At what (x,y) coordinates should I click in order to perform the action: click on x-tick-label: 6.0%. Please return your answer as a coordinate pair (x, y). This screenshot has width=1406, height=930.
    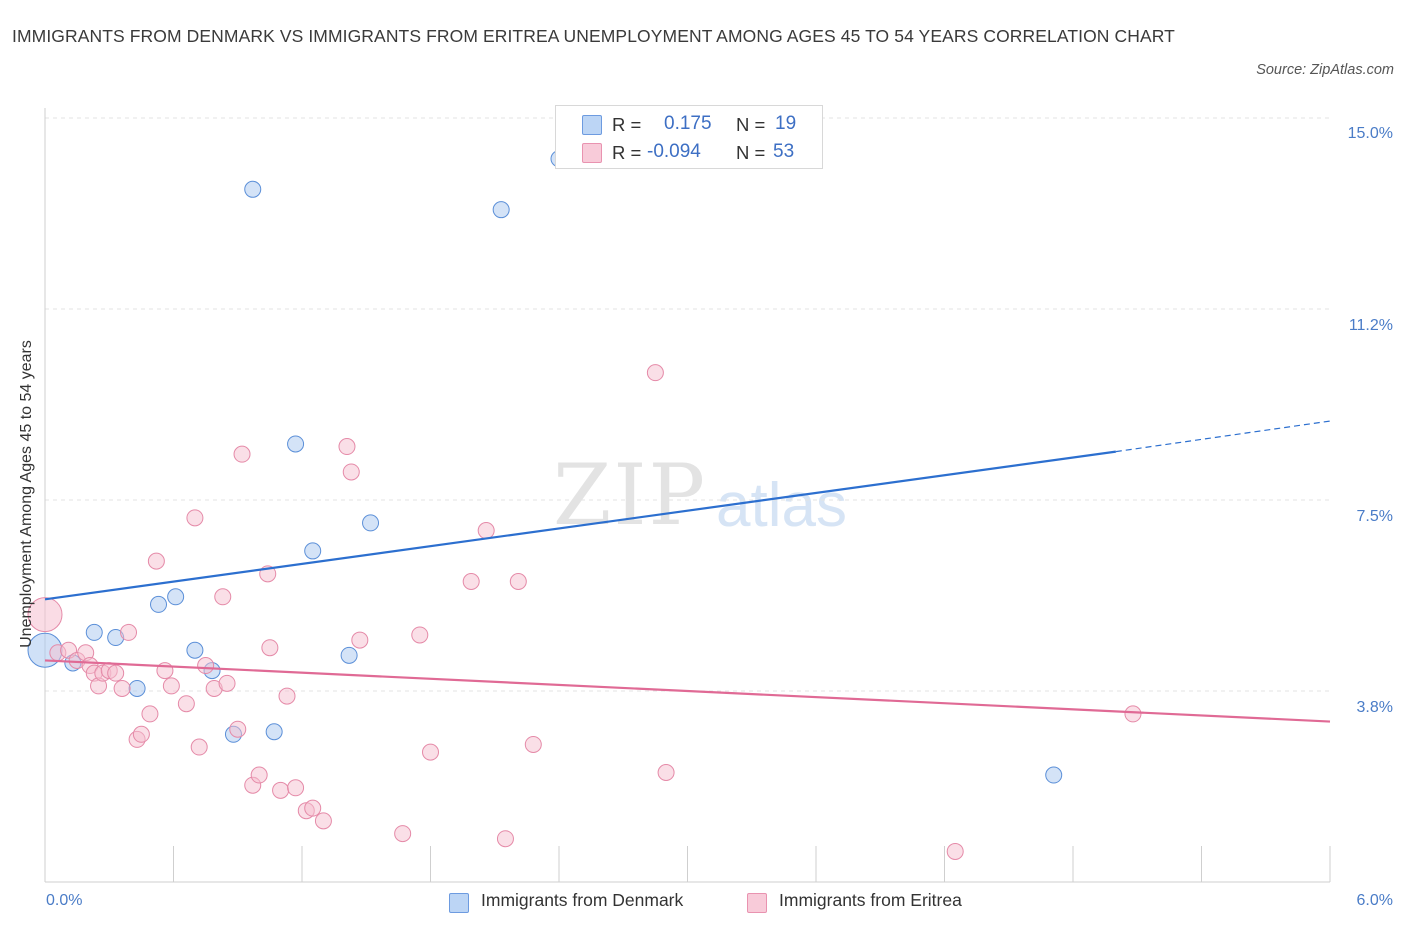
    Looking at the image, I should click on (1374, 900).